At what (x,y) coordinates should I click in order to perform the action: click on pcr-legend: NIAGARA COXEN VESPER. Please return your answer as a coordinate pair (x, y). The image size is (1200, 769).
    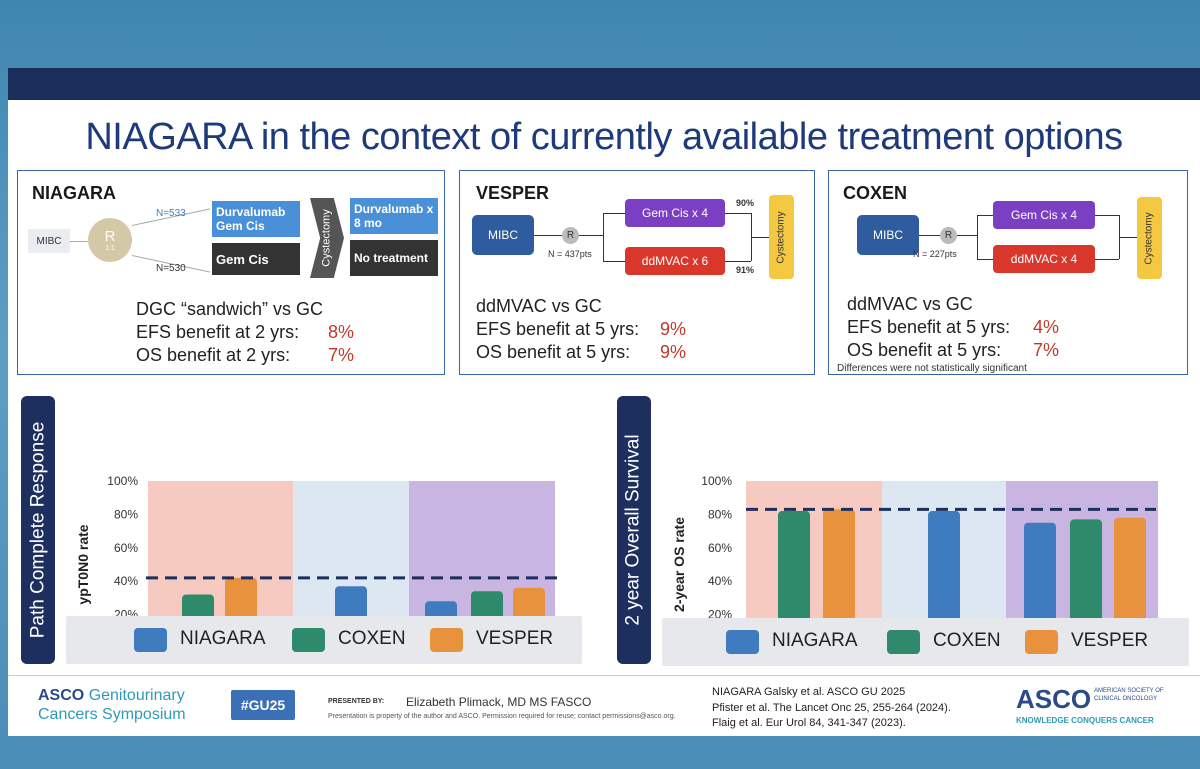
    Looking at the image, I should click on (324, 640).